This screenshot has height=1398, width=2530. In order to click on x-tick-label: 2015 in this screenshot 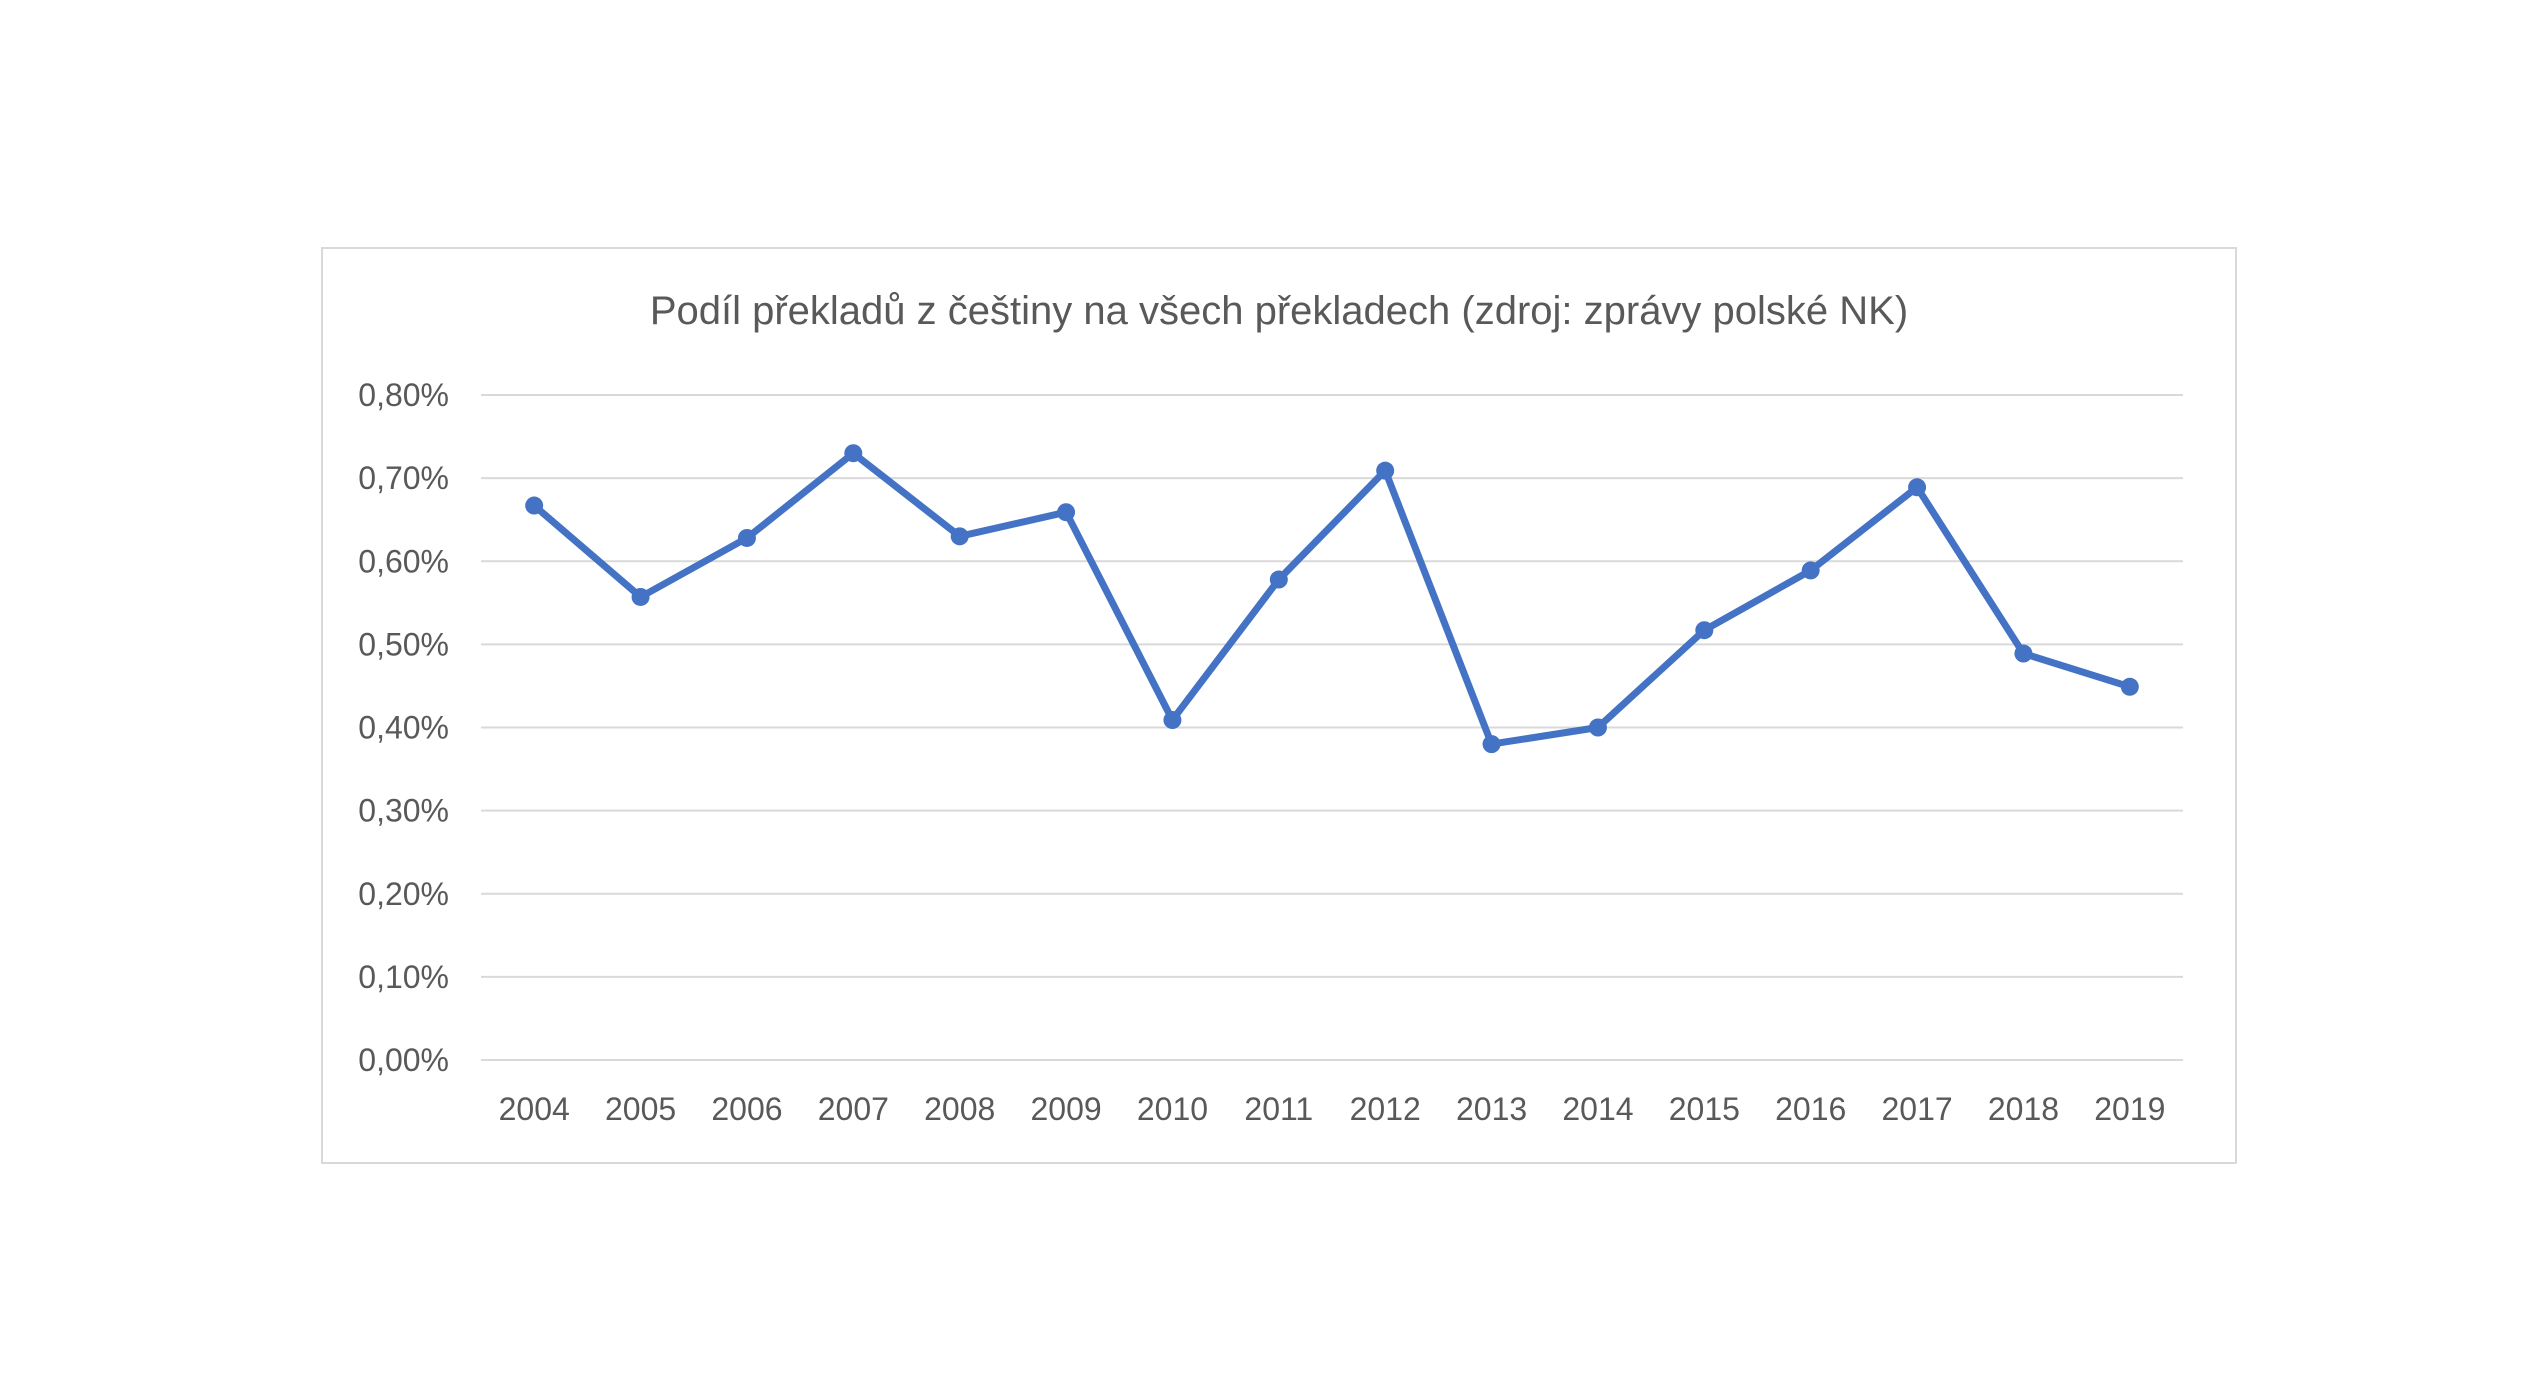, I will do `click(1704, 1109)`.